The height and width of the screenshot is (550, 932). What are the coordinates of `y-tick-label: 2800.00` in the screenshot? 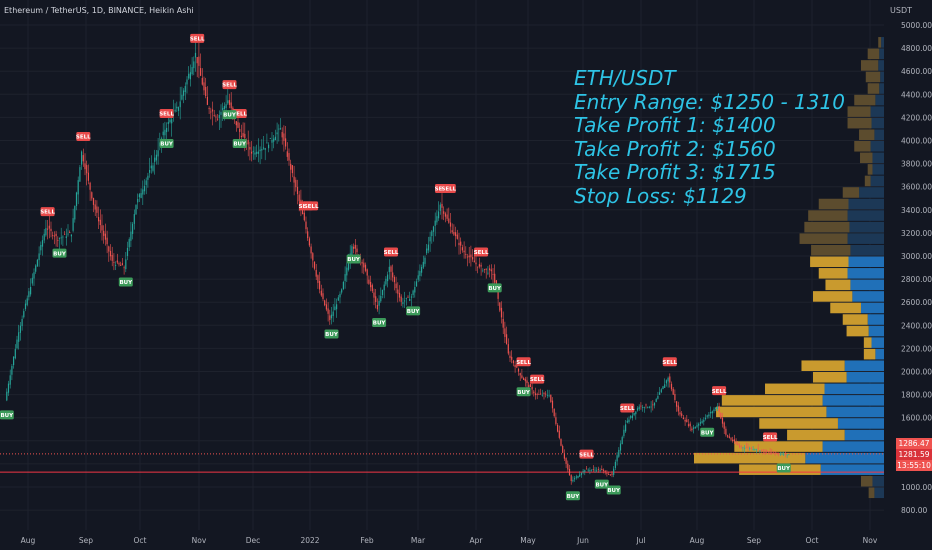 It's located at (916, 279).